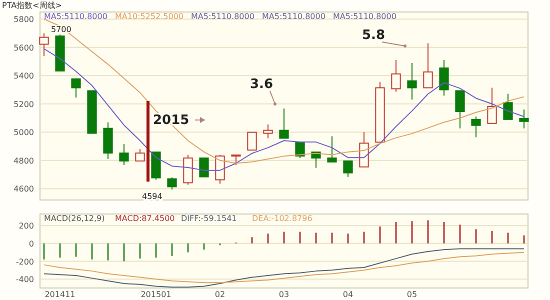 This screenshot has width=550, height=300. I want to click on annotation: 4594, so click(152, 196).